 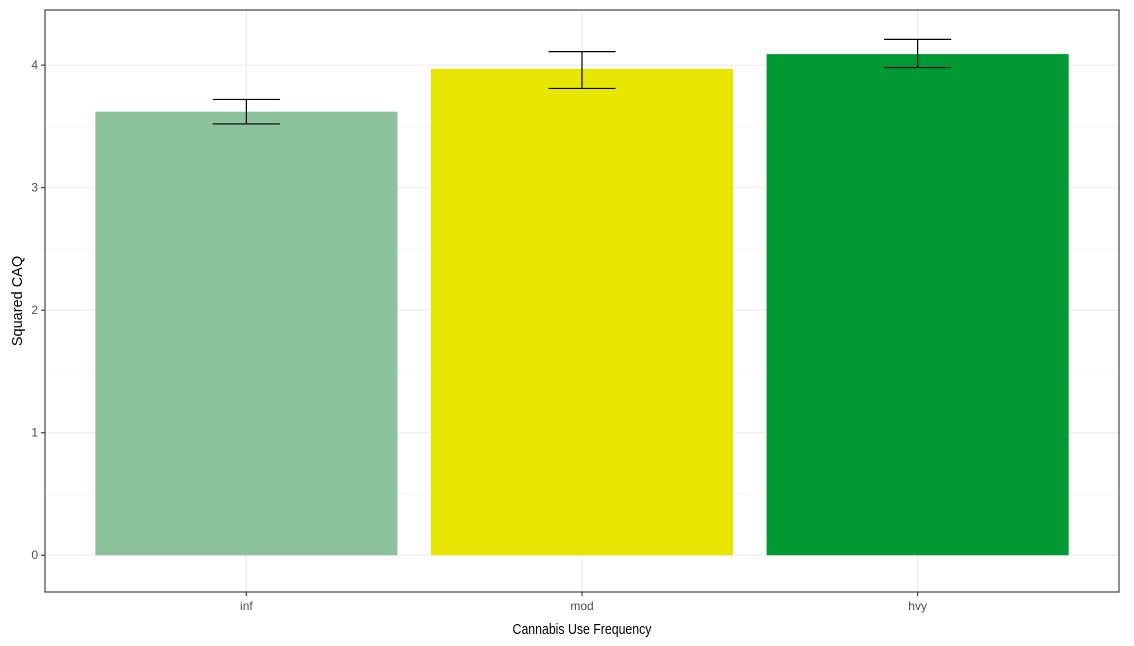 What do you see at coordinates (581, 606) in the screenshot?
I see `x-tick-label-mod: mod` at bounding box center [581, 606].